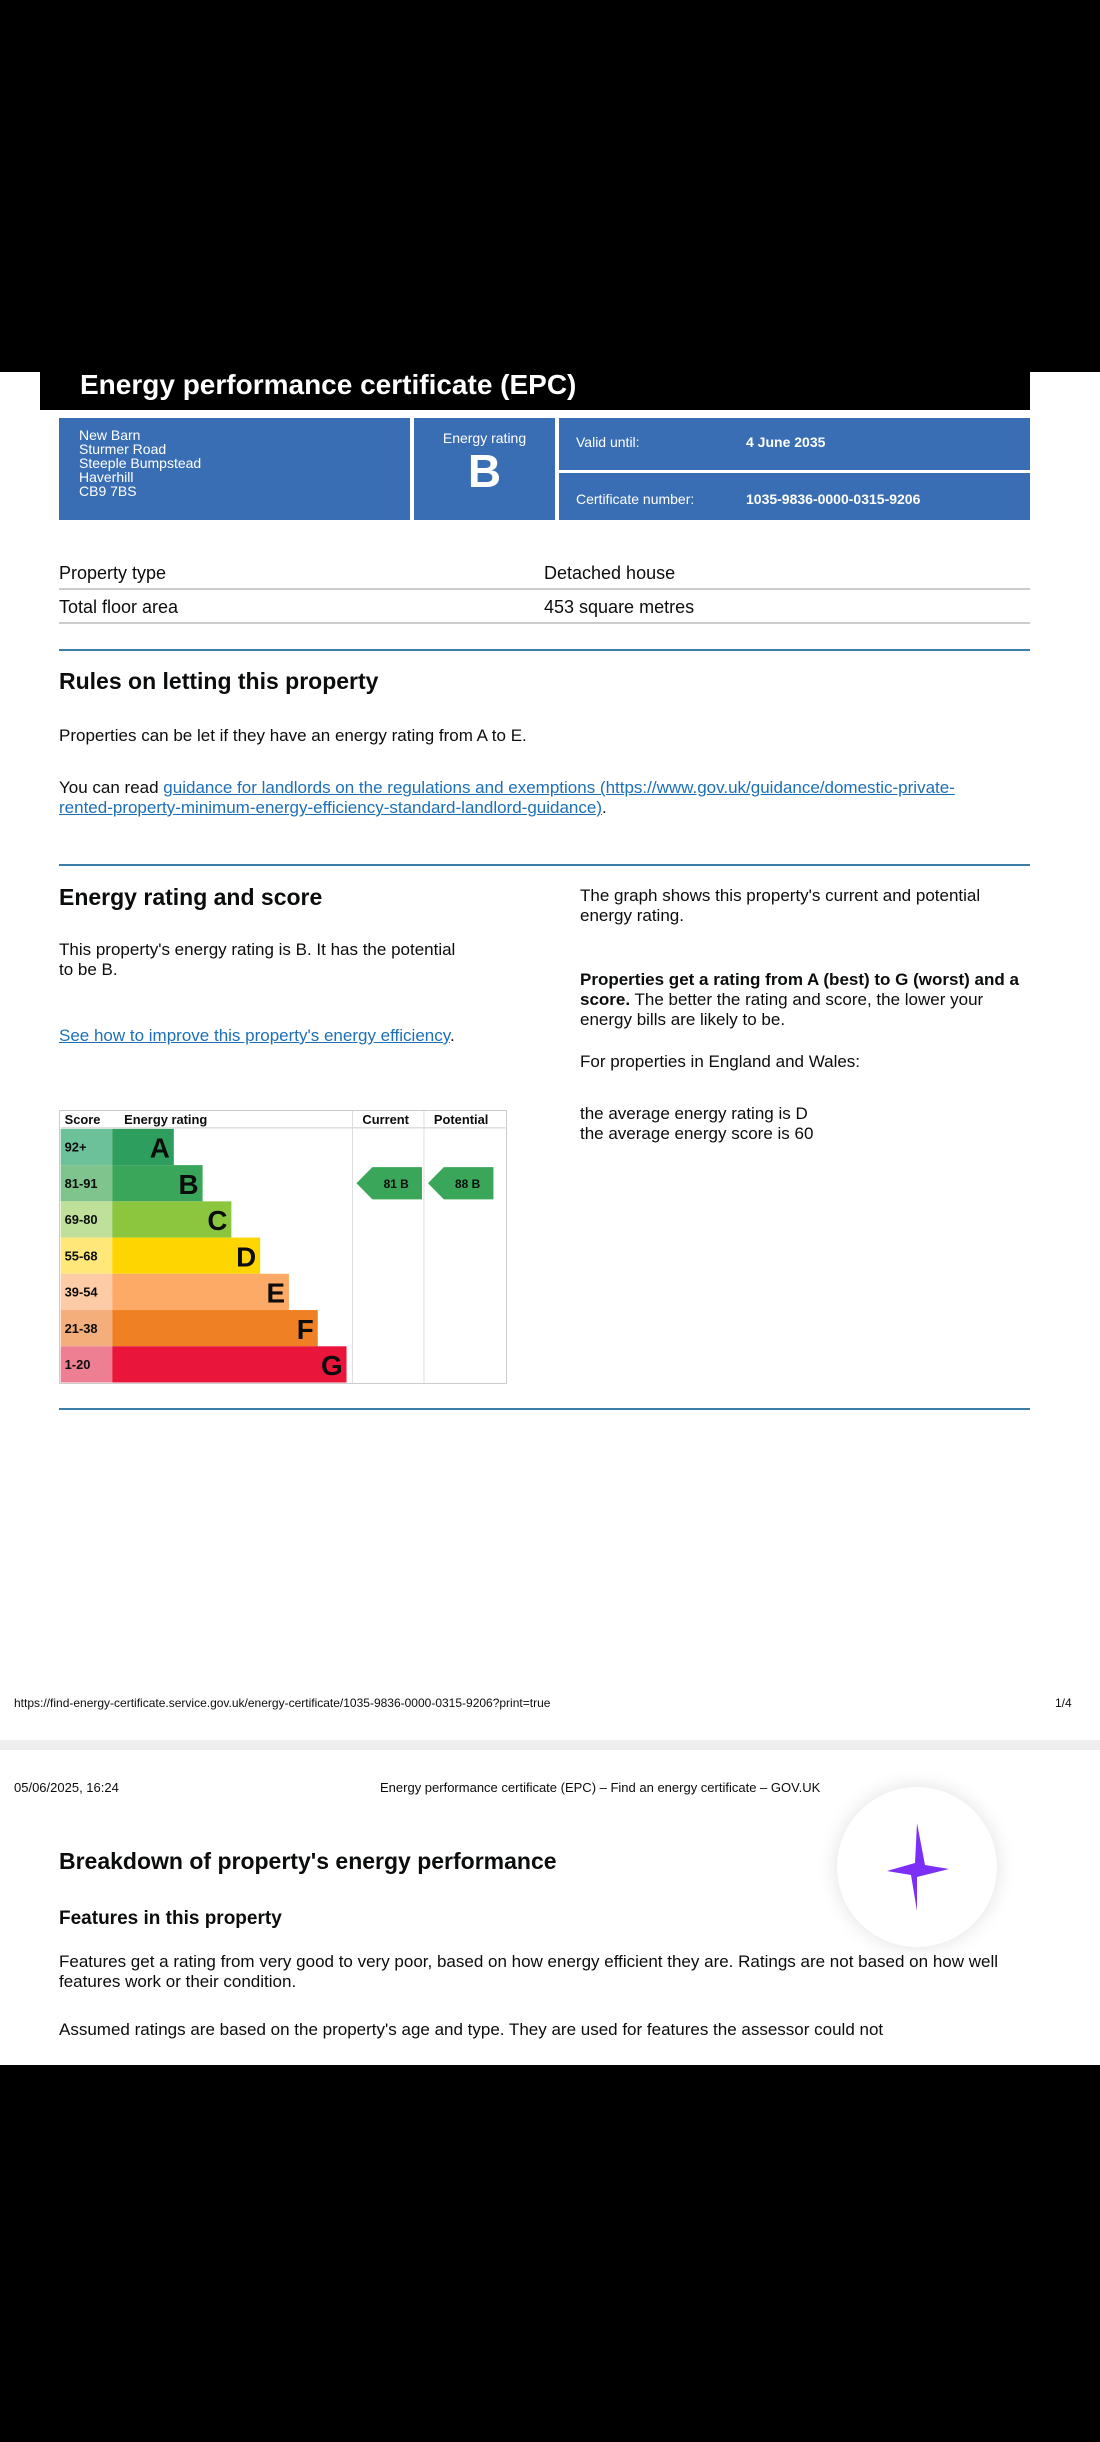  I want to click on energy-rating-box: Energy rating B, so click(484, 469).